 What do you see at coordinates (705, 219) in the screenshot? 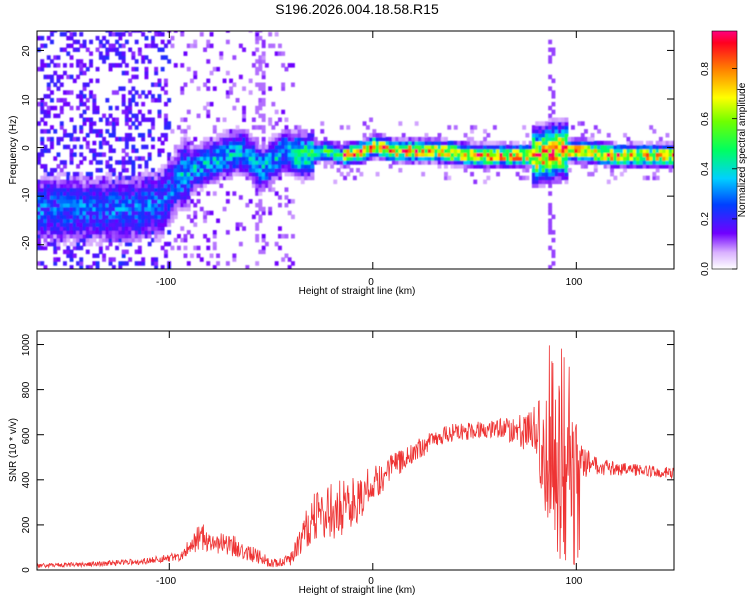
I see `colorbar-tick-label-1: 0.2` at bounding box center [705, 219].